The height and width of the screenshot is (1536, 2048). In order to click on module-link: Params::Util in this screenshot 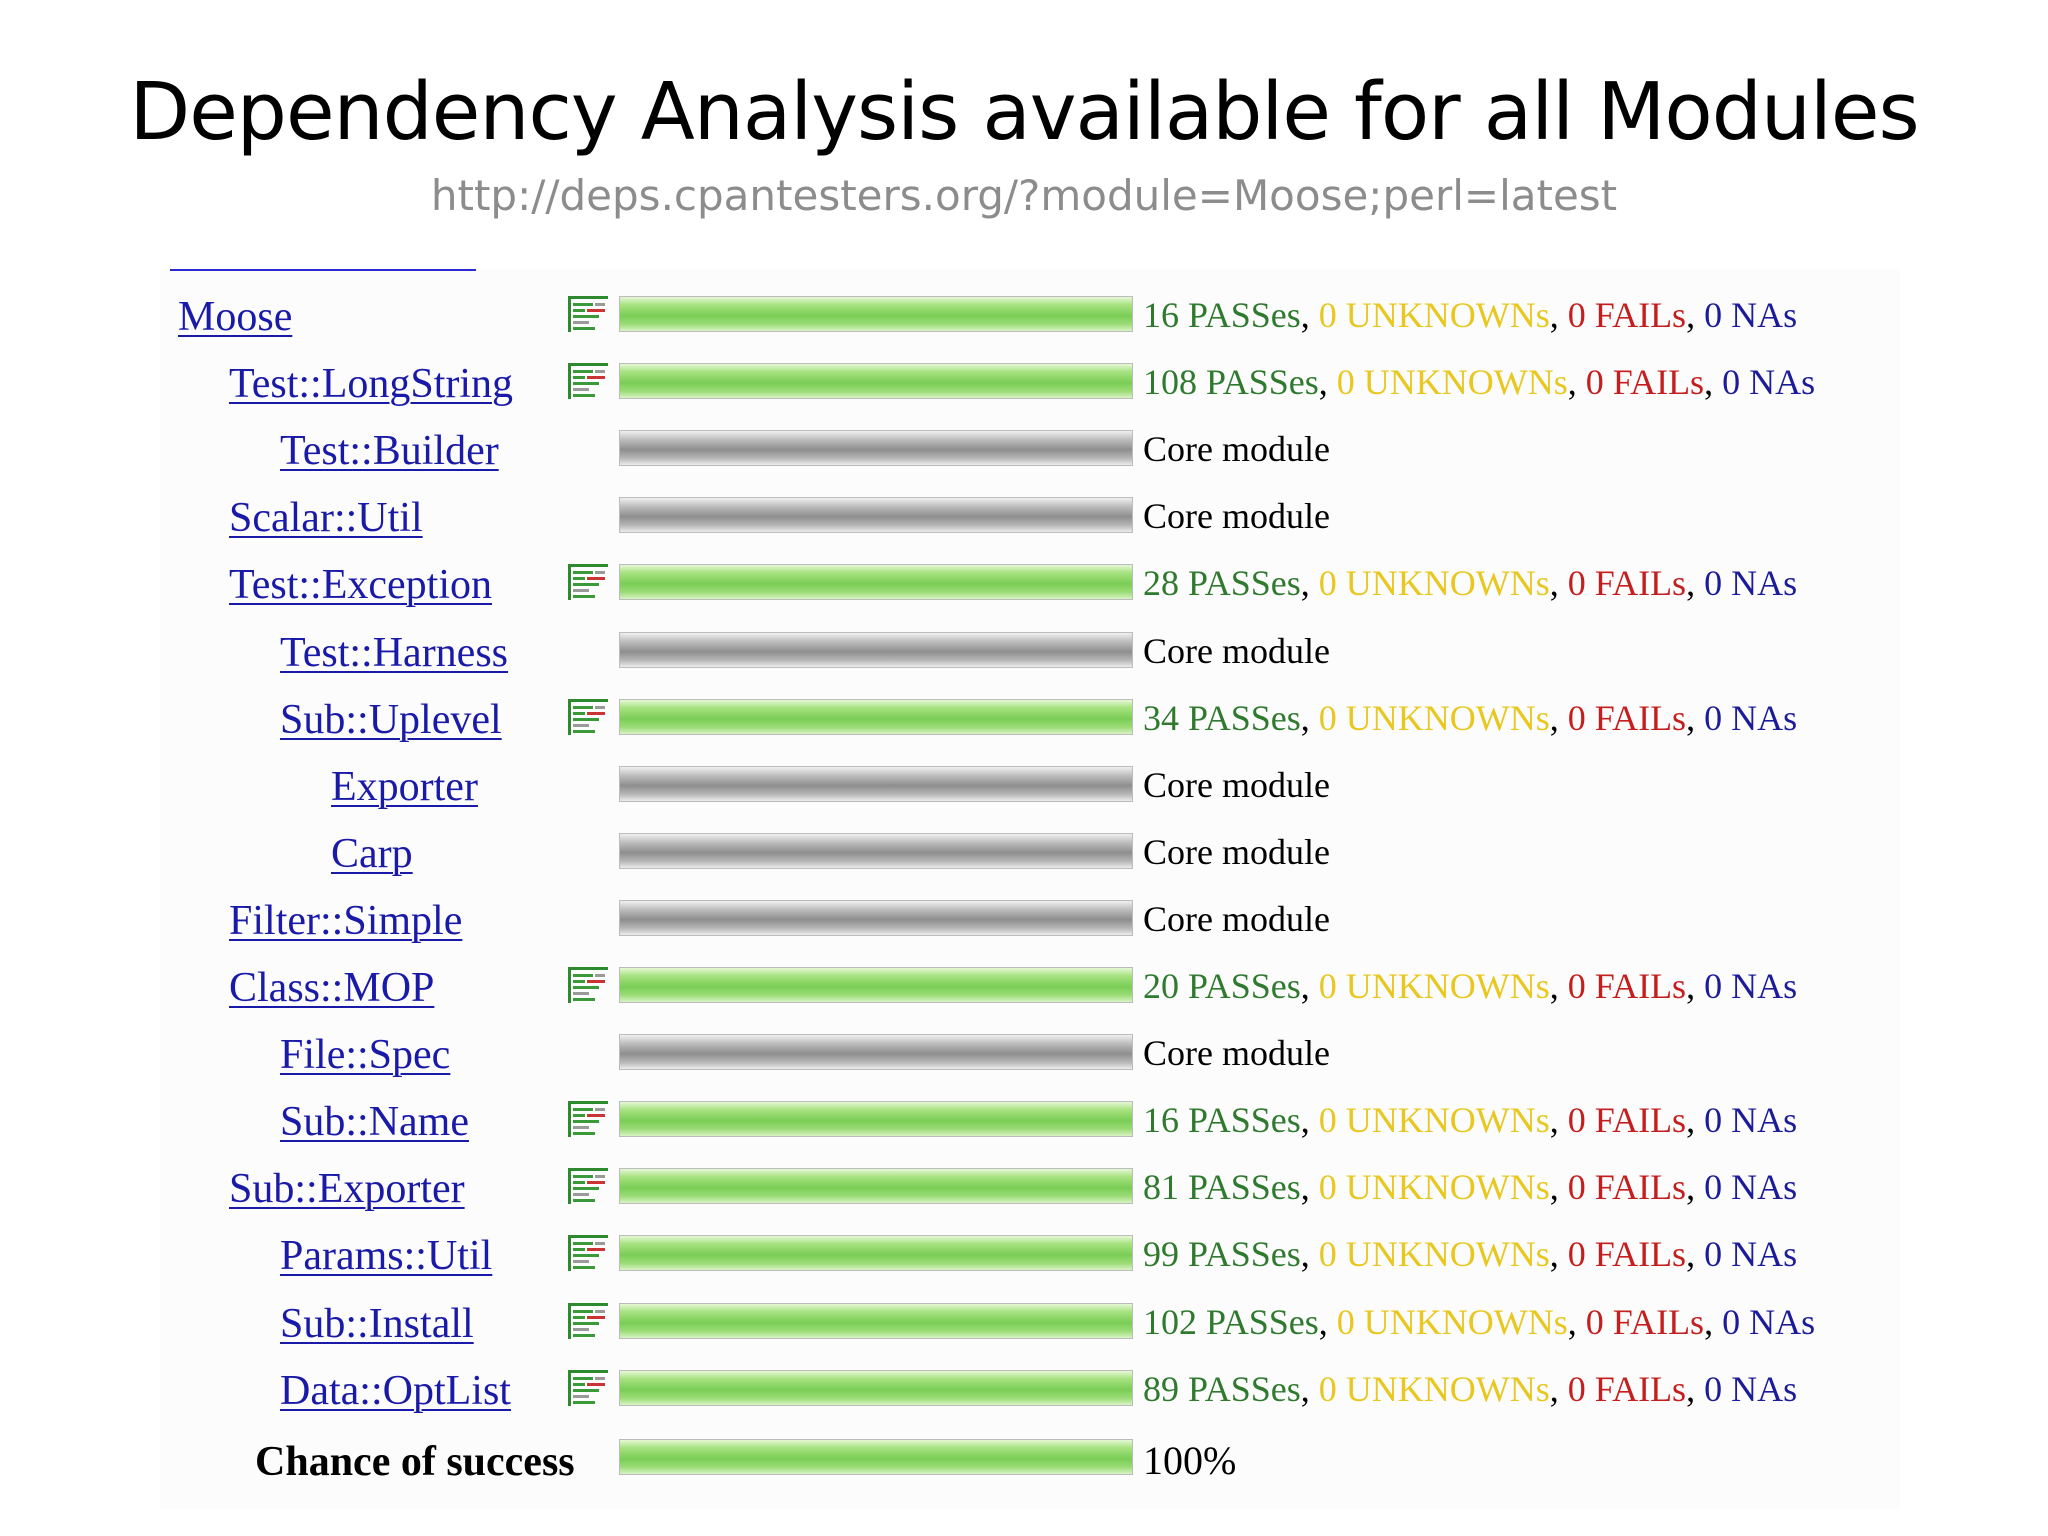, I will do `click(386, 1256)`.